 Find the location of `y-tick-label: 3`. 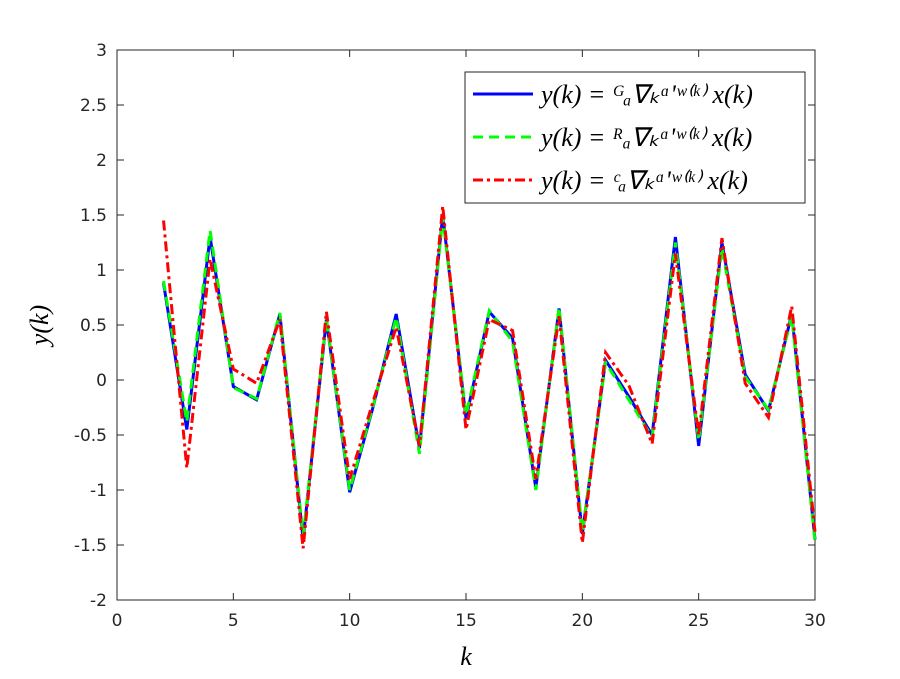

y-tick-label: 3 is located at coordinates (101, 51).